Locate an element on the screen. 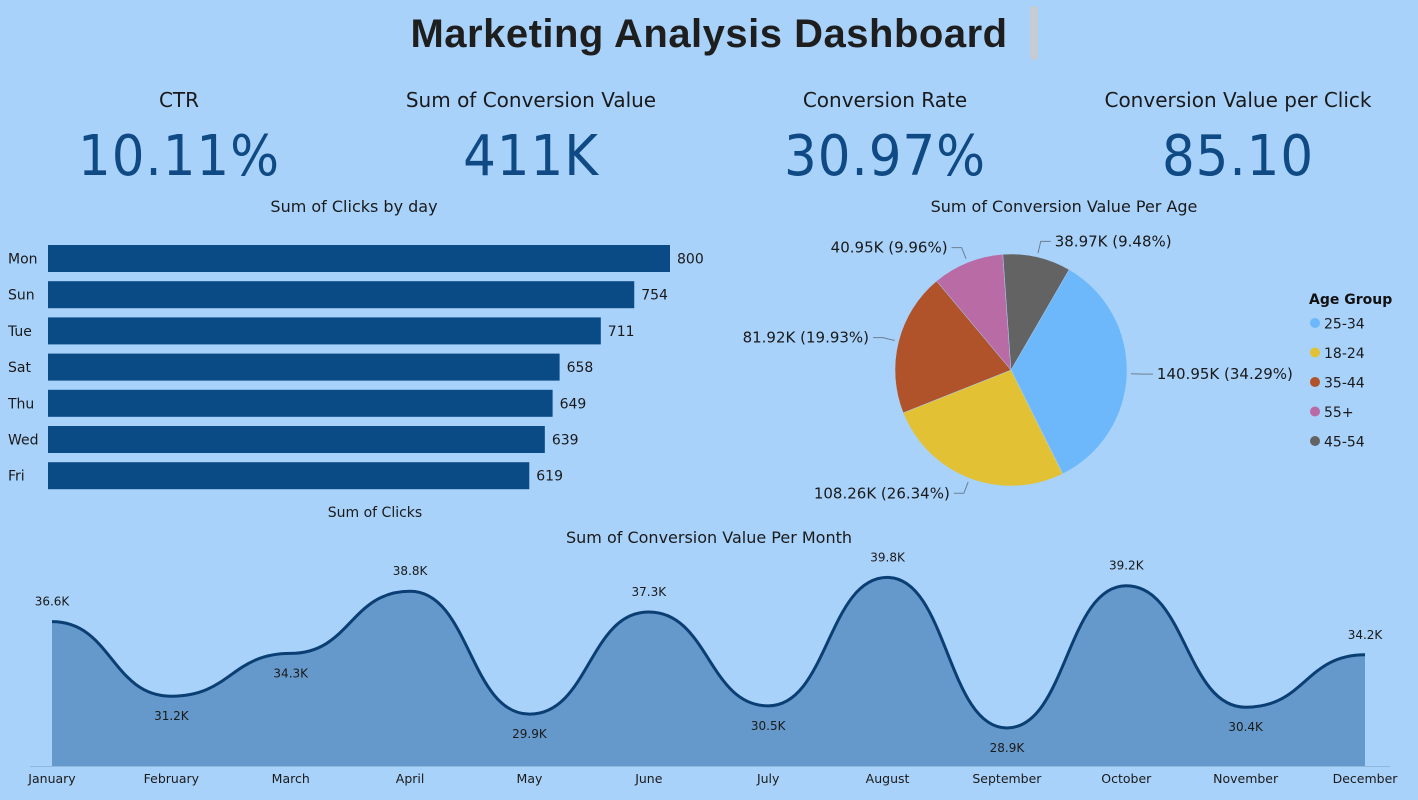  legend-item-label: 18-24 is located at coordinates (1344, 354).